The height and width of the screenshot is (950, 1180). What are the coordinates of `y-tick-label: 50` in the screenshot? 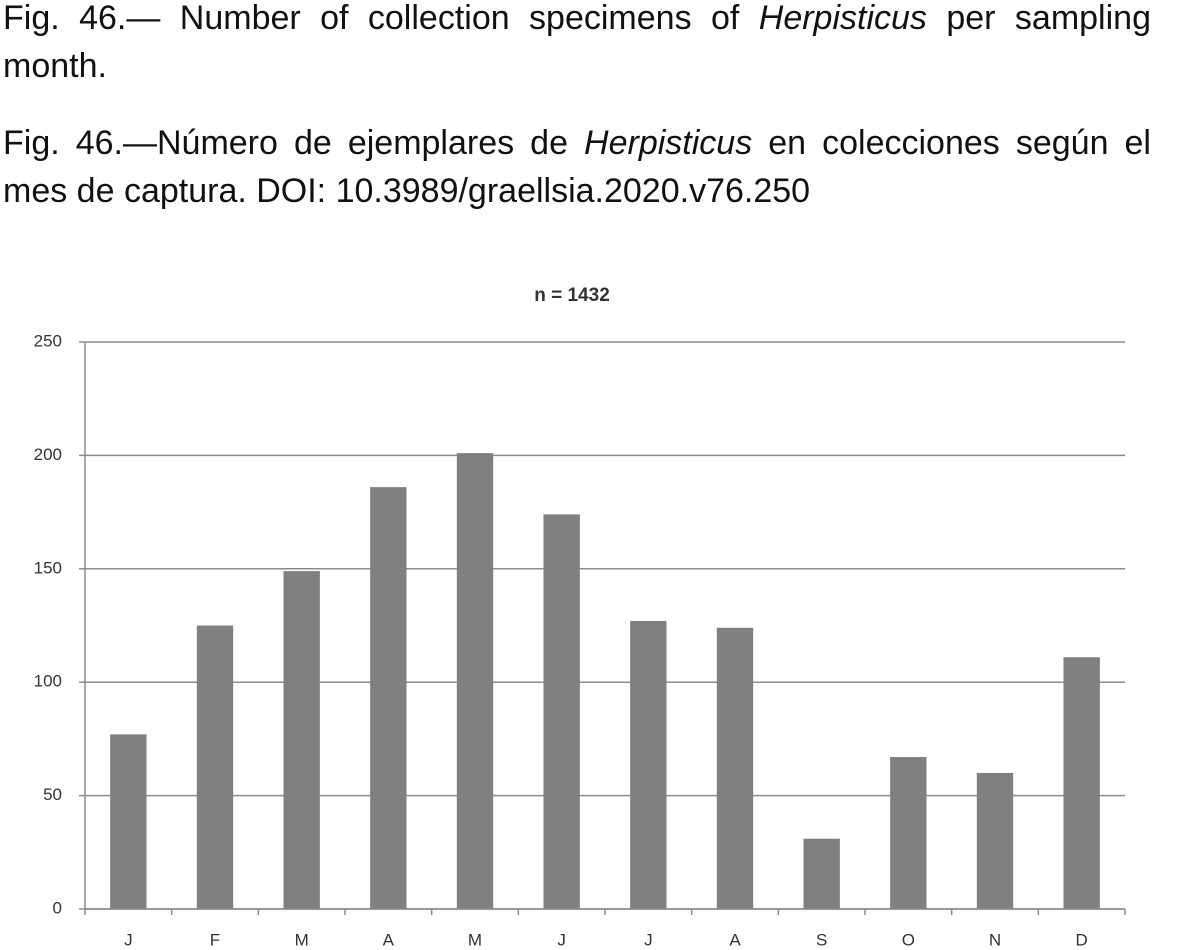 It's located at (52, 794).